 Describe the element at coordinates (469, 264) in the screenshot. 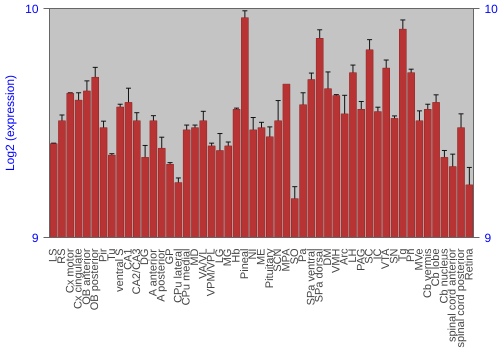

I see `x-tick-label: Retina` at that location.